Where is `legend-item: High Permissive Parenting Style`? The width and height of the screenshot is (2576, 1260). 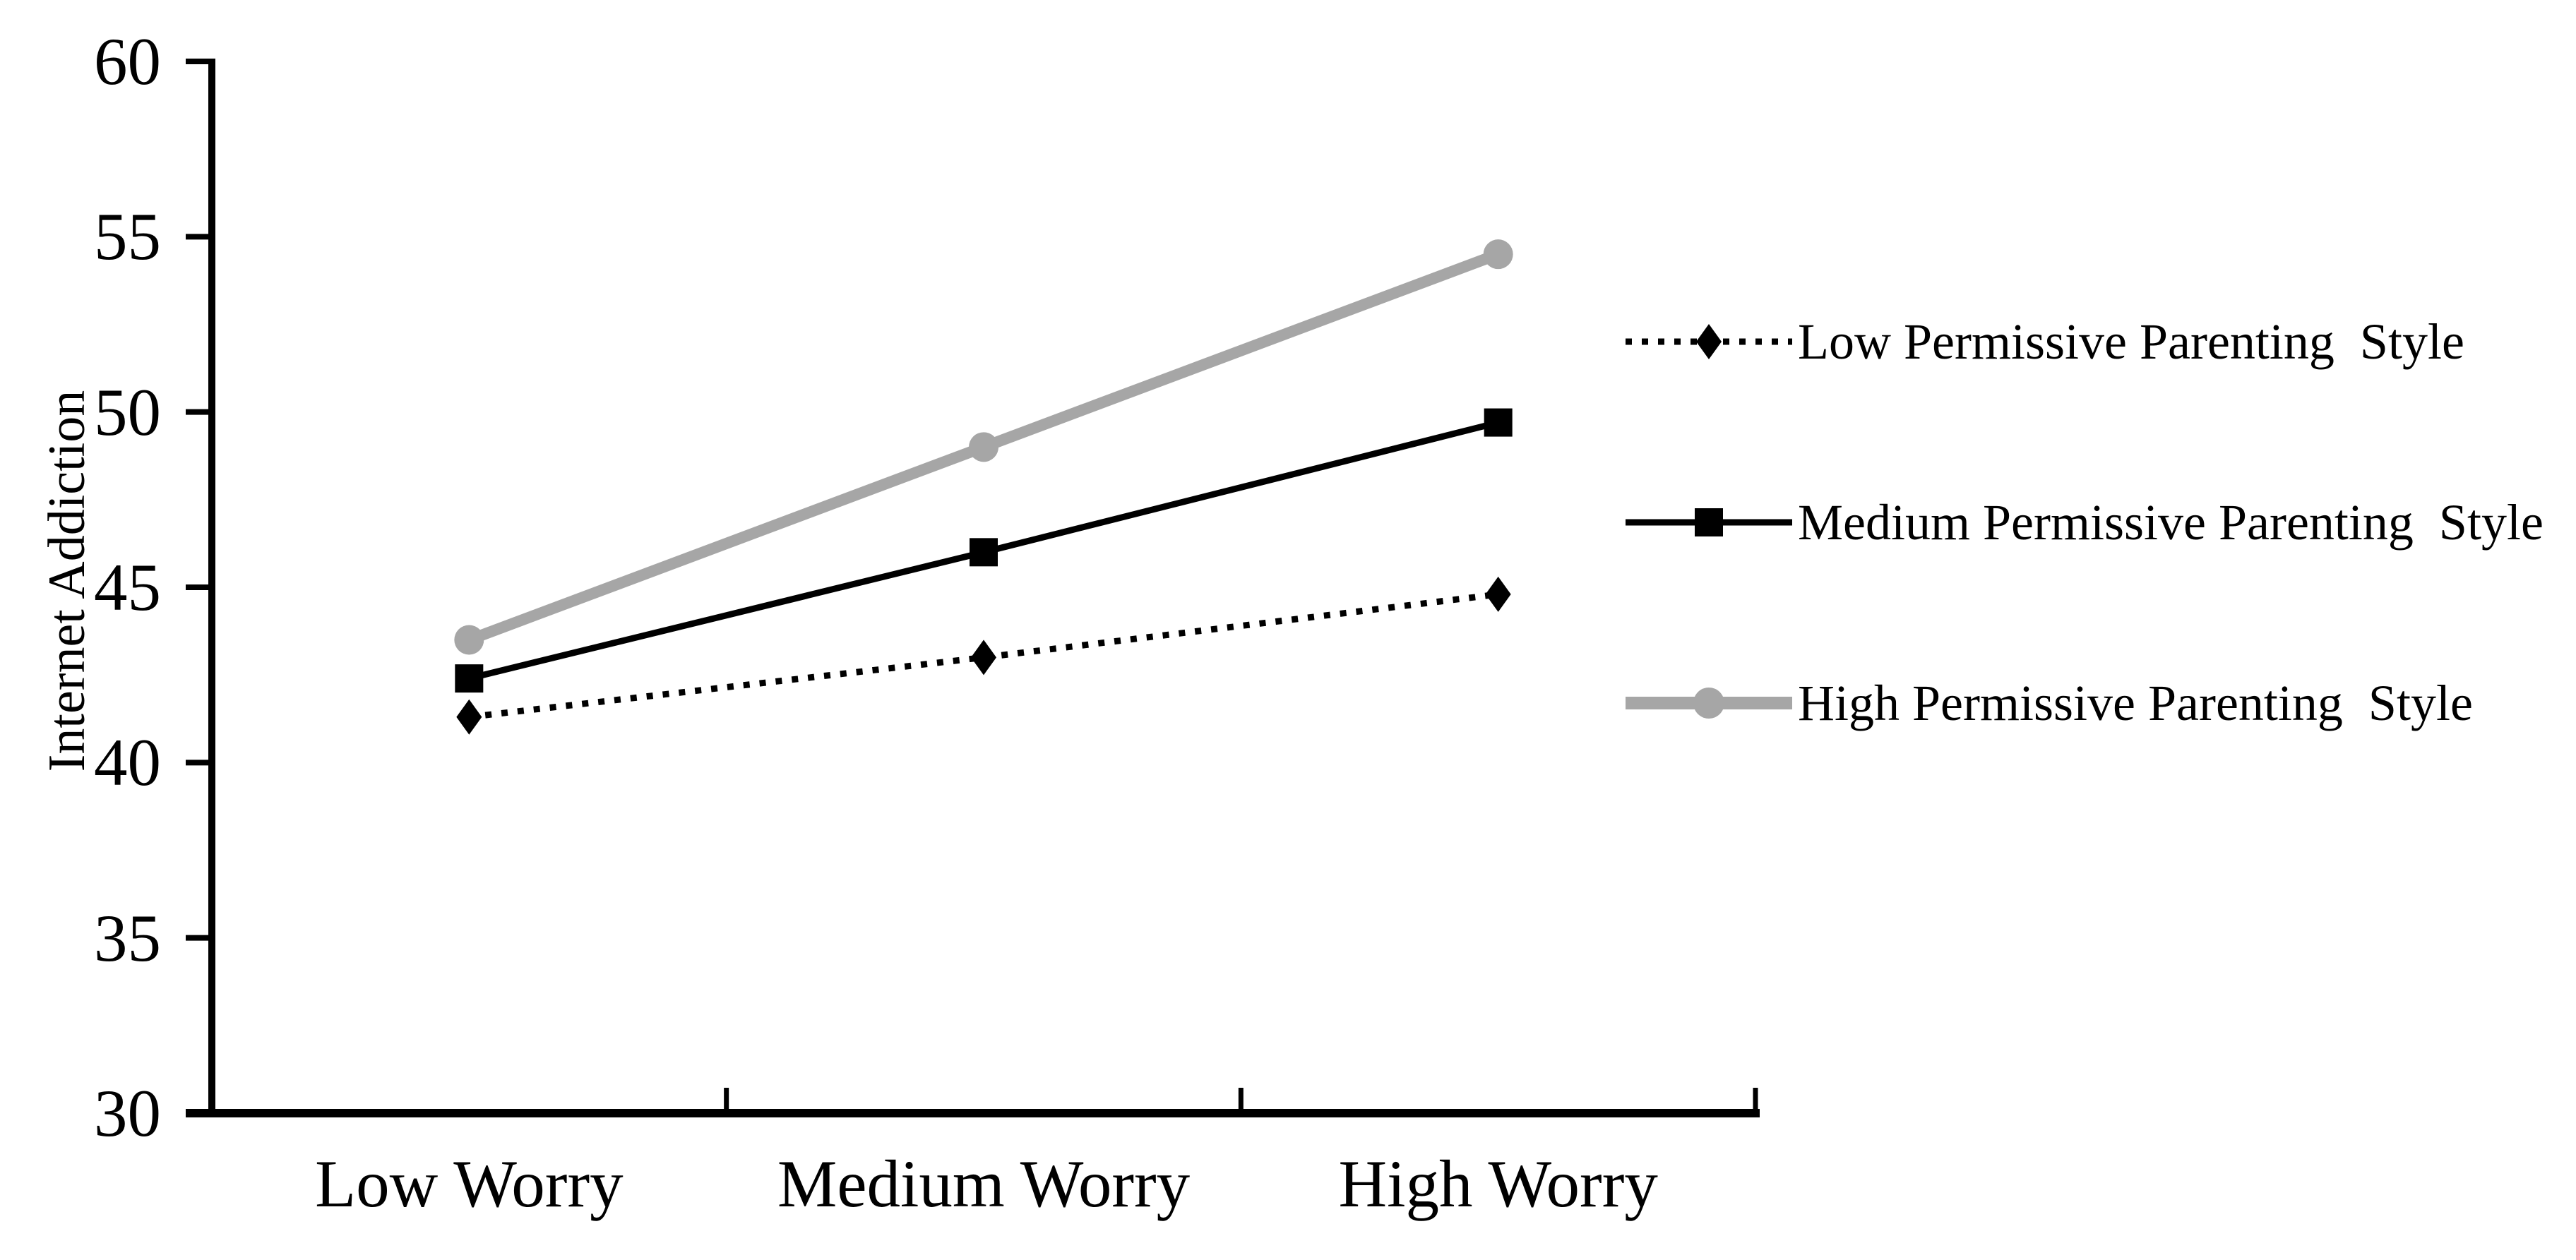 legend-item: High Permissive Parenting Style is located at coordinates (2048, 703).